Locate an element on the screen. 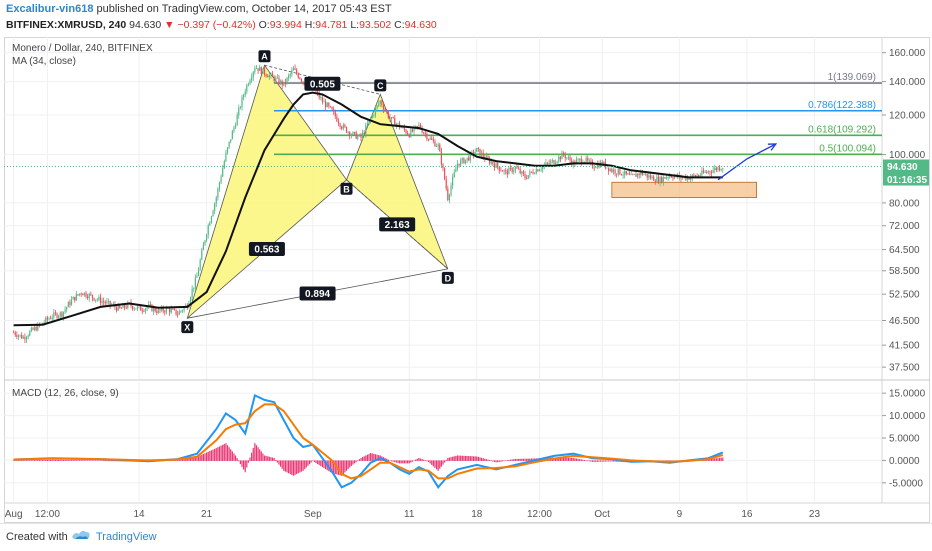  macd-y-tick-label: 0.0000 is located at coordinates (904, 461).